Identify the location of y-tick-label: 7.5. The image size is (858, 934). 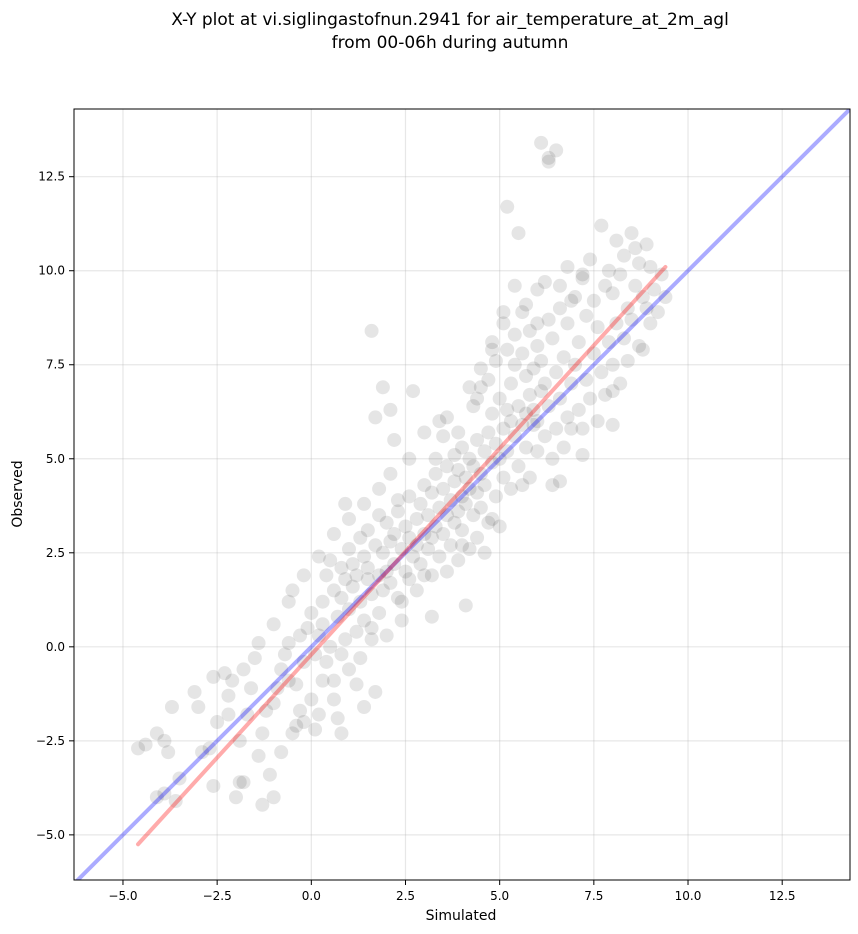
(55, 365).